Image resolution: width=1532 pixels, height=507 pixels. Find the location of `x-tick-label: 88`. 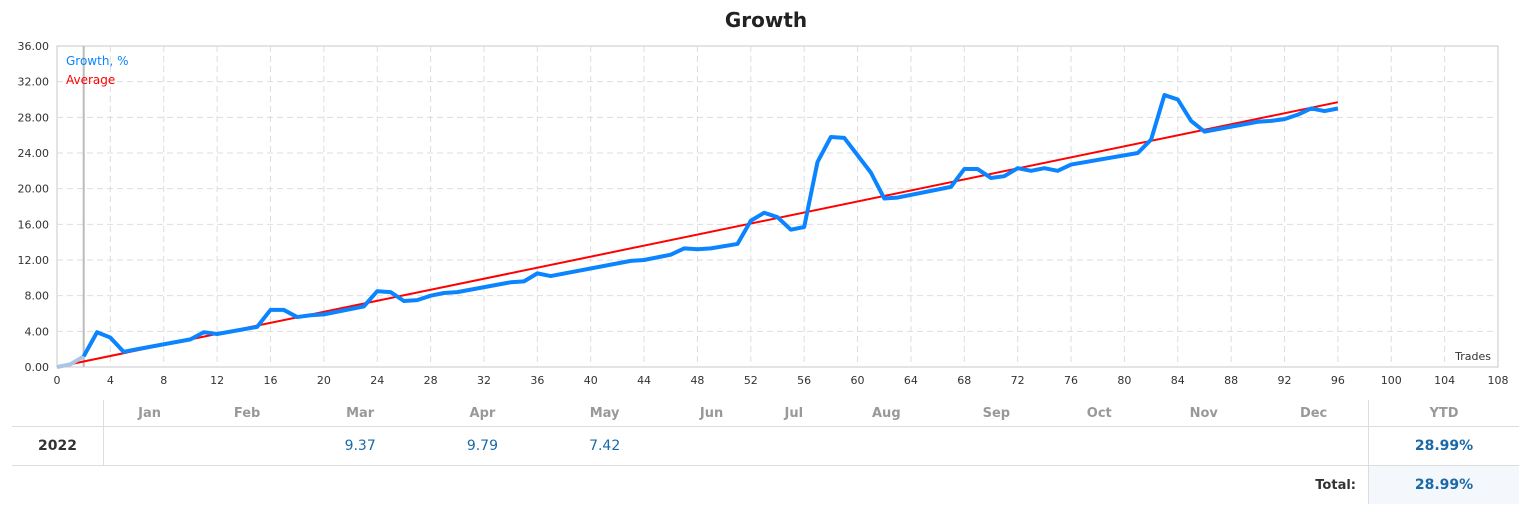

x-tick-label: 88 is located at coordinates (1231, 380).